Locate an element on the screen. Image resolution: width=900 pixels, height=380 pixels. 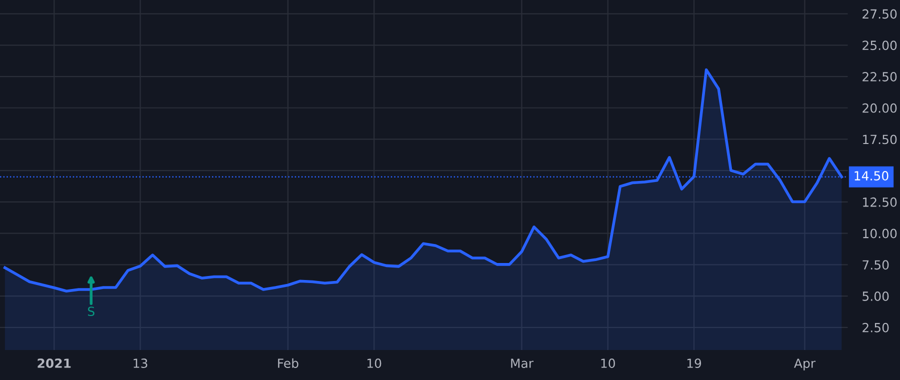
y-tick-label: 2.50 is located at coordinates (875, 327).